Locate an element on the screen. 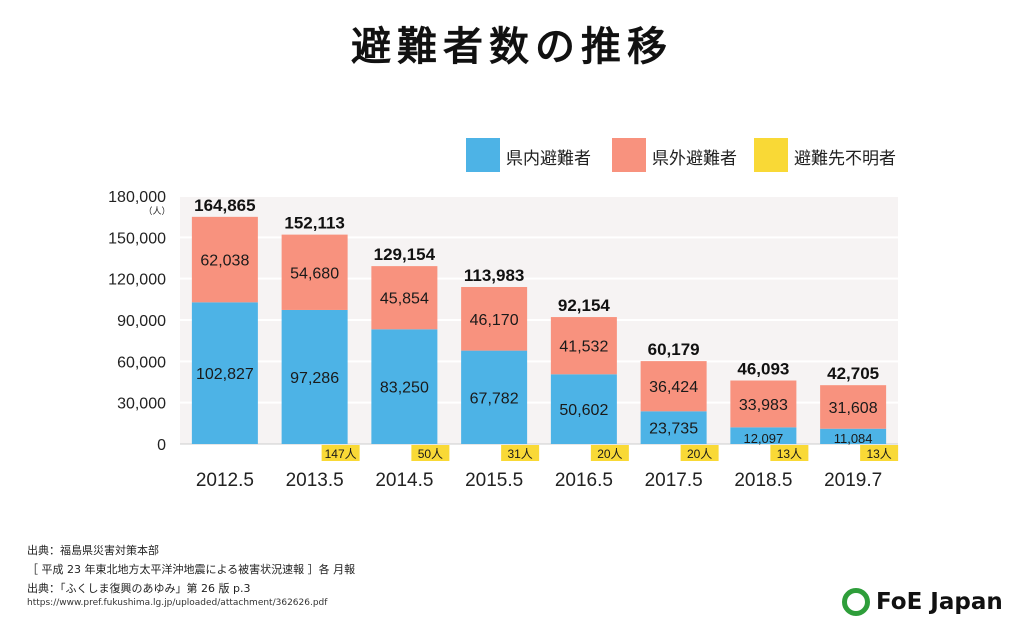 This screenshot has height=635, width=1024. legend-label-outside: 県外避難者 is located at coordinates (694, 159).